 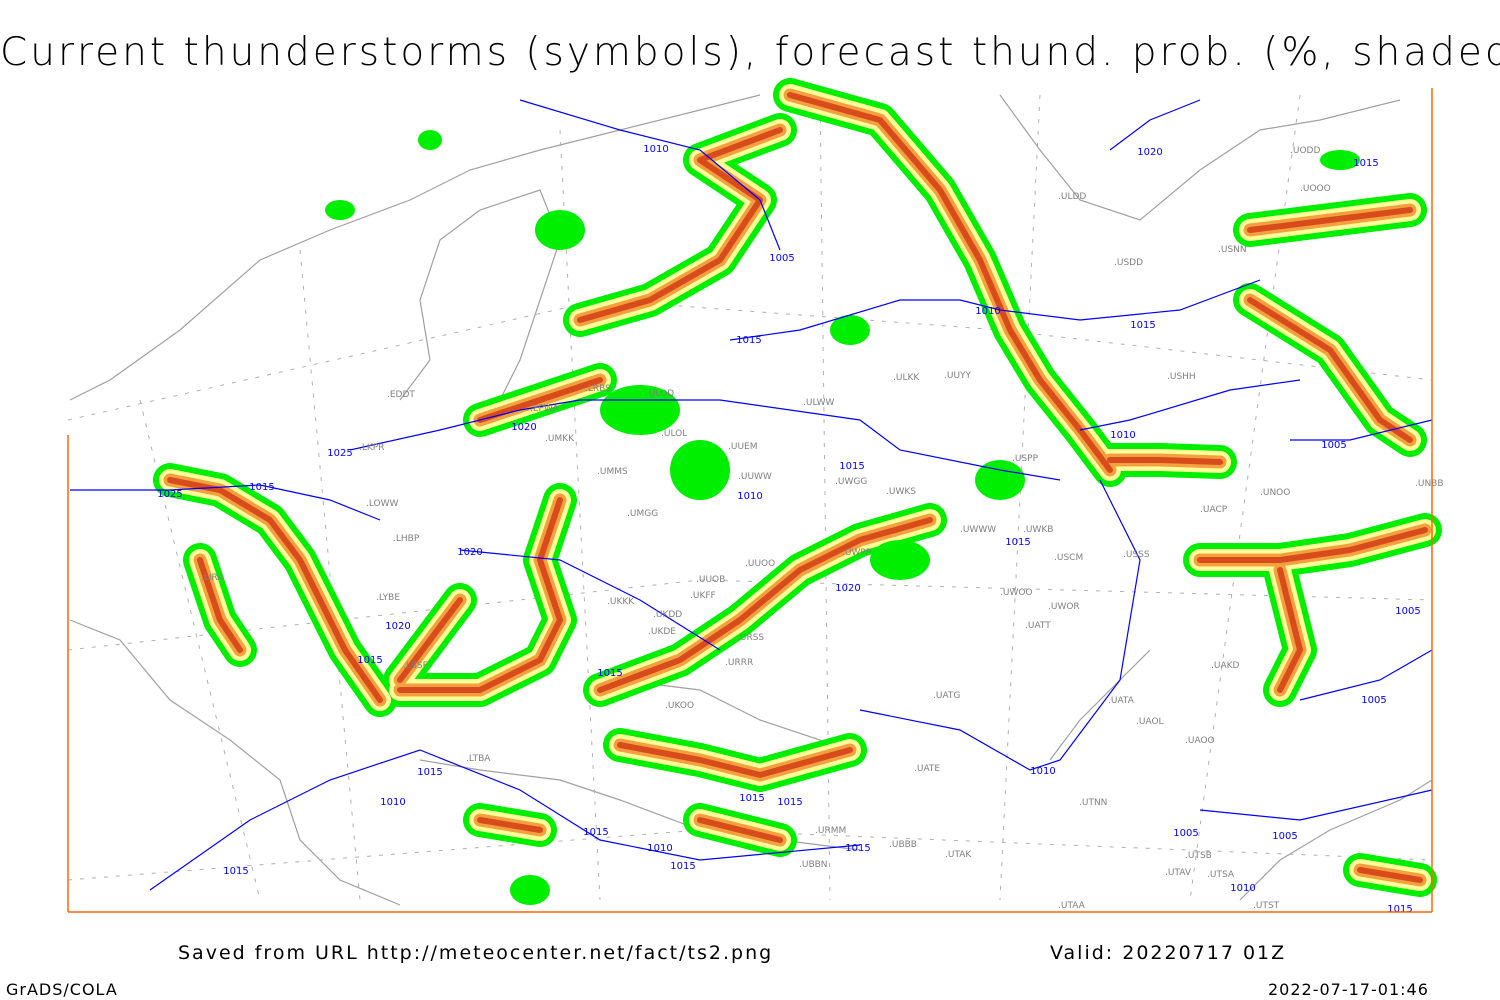 I want to click on station-label: .UATT, so click(x=1038, y=626).